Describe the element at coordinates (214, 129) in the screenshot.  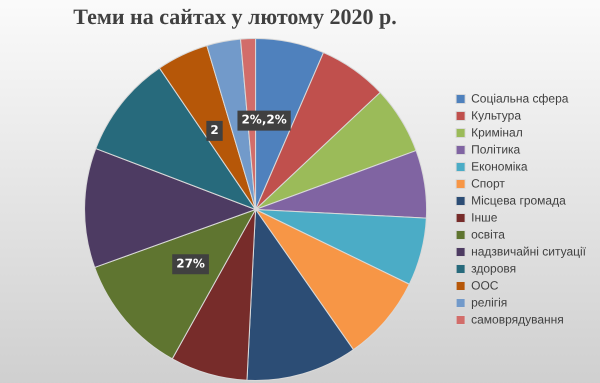
I see `text: 2` at that location.